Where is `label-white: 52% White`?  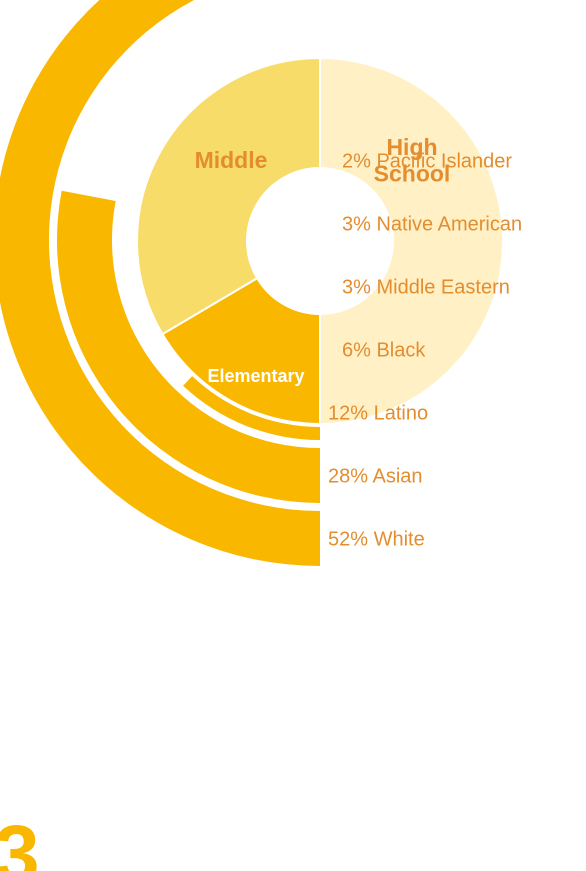 label-white: 52% White is located at coordinates (376, 540).